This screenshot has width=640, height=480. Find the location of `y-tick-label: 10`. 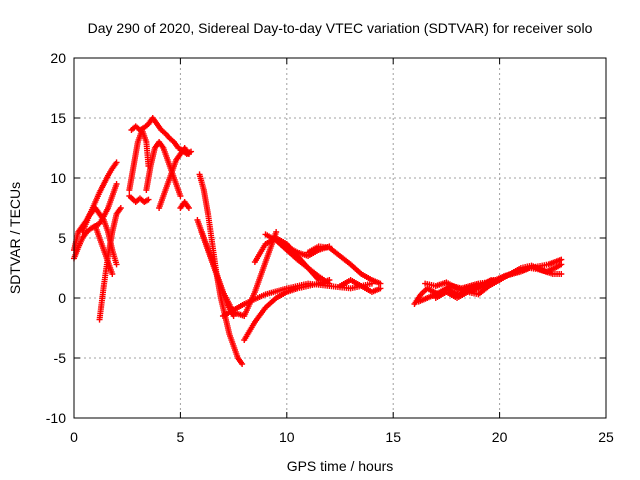

y-tick-label: 10 is located at coordinates (58, 178).